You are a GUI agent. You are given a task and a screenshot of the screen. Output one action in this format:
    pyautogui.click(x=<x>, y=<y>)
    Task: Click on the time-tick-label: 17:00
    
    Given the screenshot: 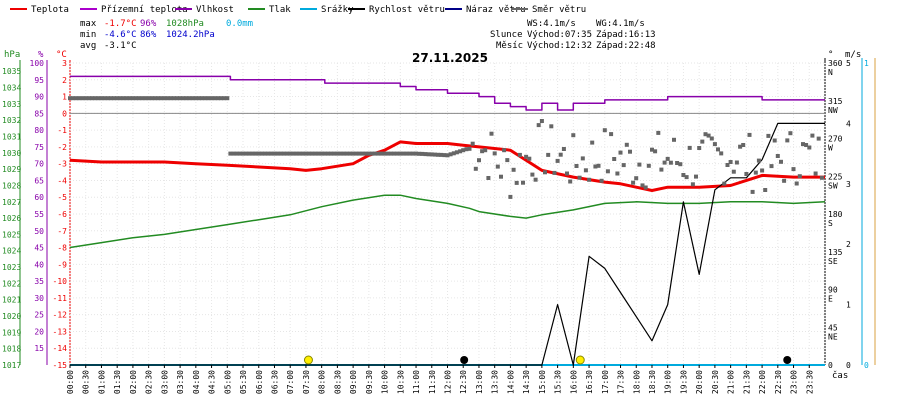 What is the action you would take?
    pyautogui.click(x=605, y=382)
    